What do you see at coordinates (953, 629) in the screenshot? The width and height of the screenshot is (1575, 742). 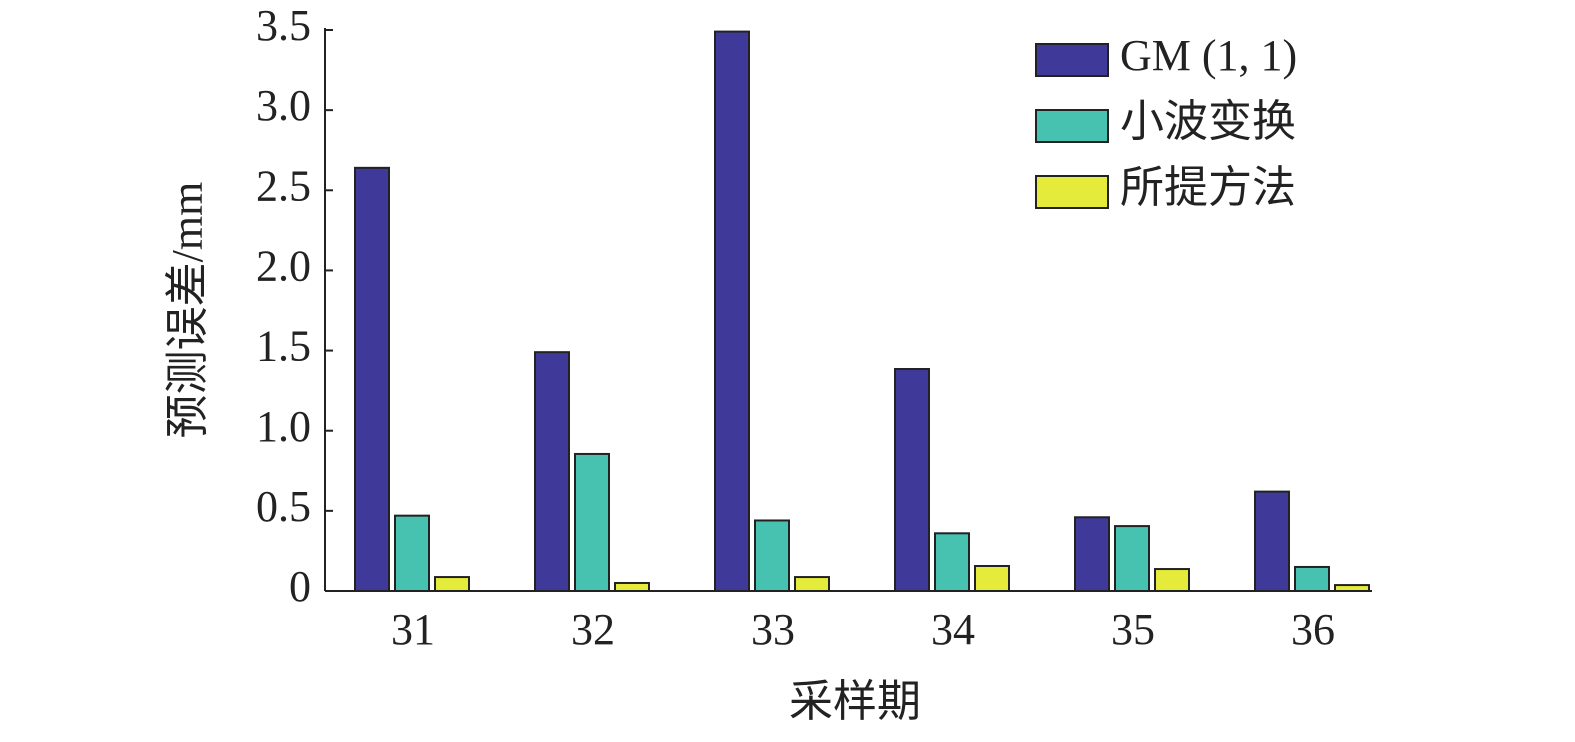 I see `x-tick-label: 34` at bounding box center [953, 629].